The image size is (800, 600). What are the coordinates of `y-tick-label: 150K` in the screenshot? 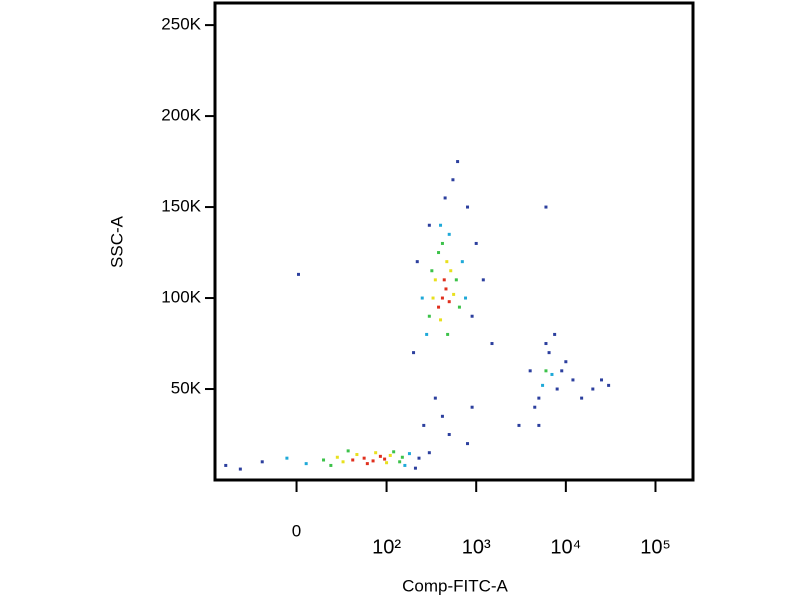 It's located at (181, 206).